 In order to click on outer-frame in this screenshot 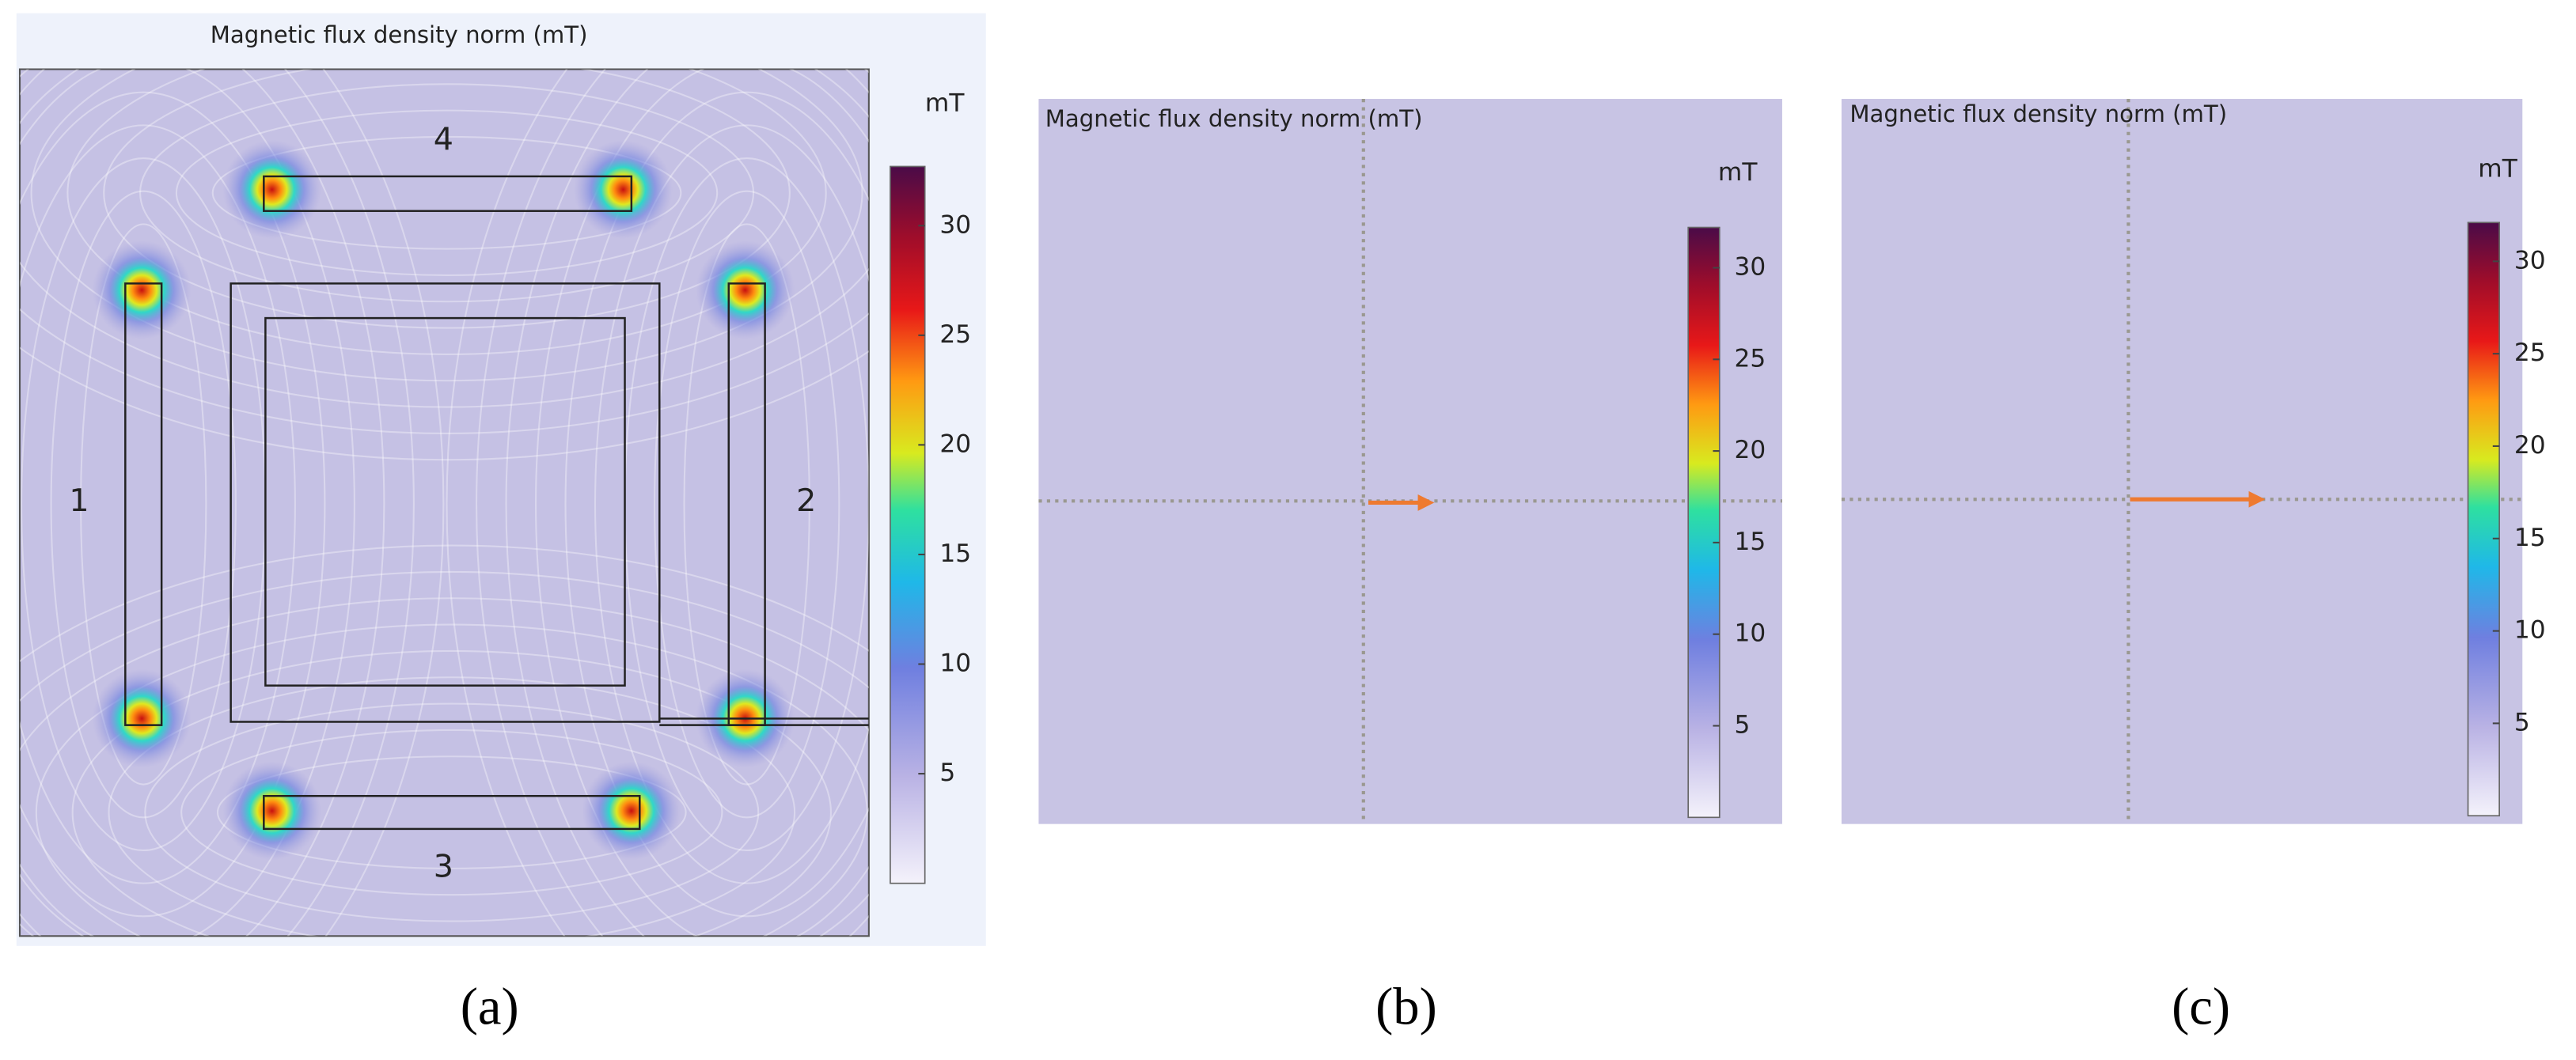, I will do `click(445, 502)`.